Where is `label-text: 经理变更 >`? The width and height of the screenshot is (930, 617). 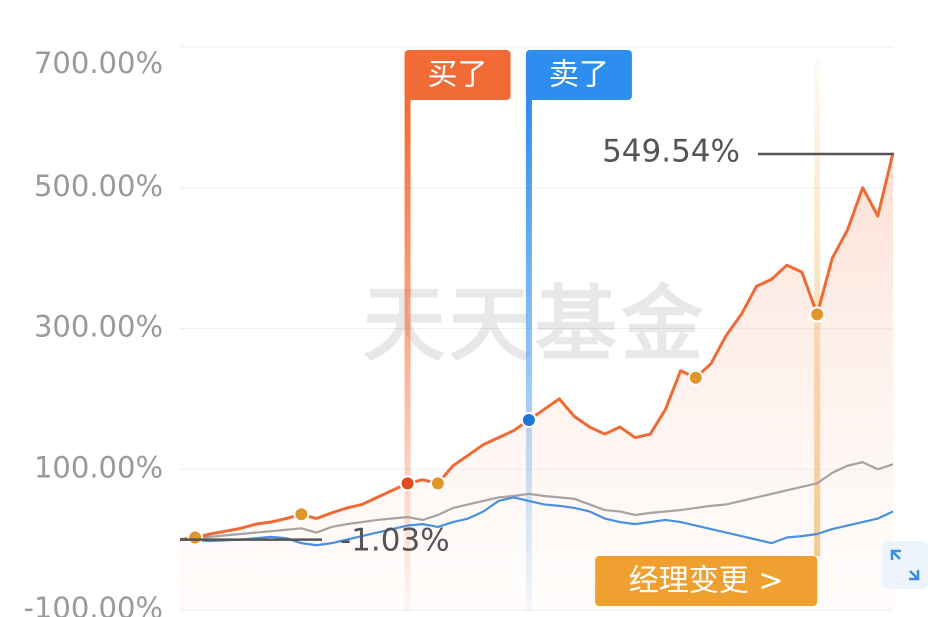 label-text: 经理变更 > is located at coordinates (706, 581).